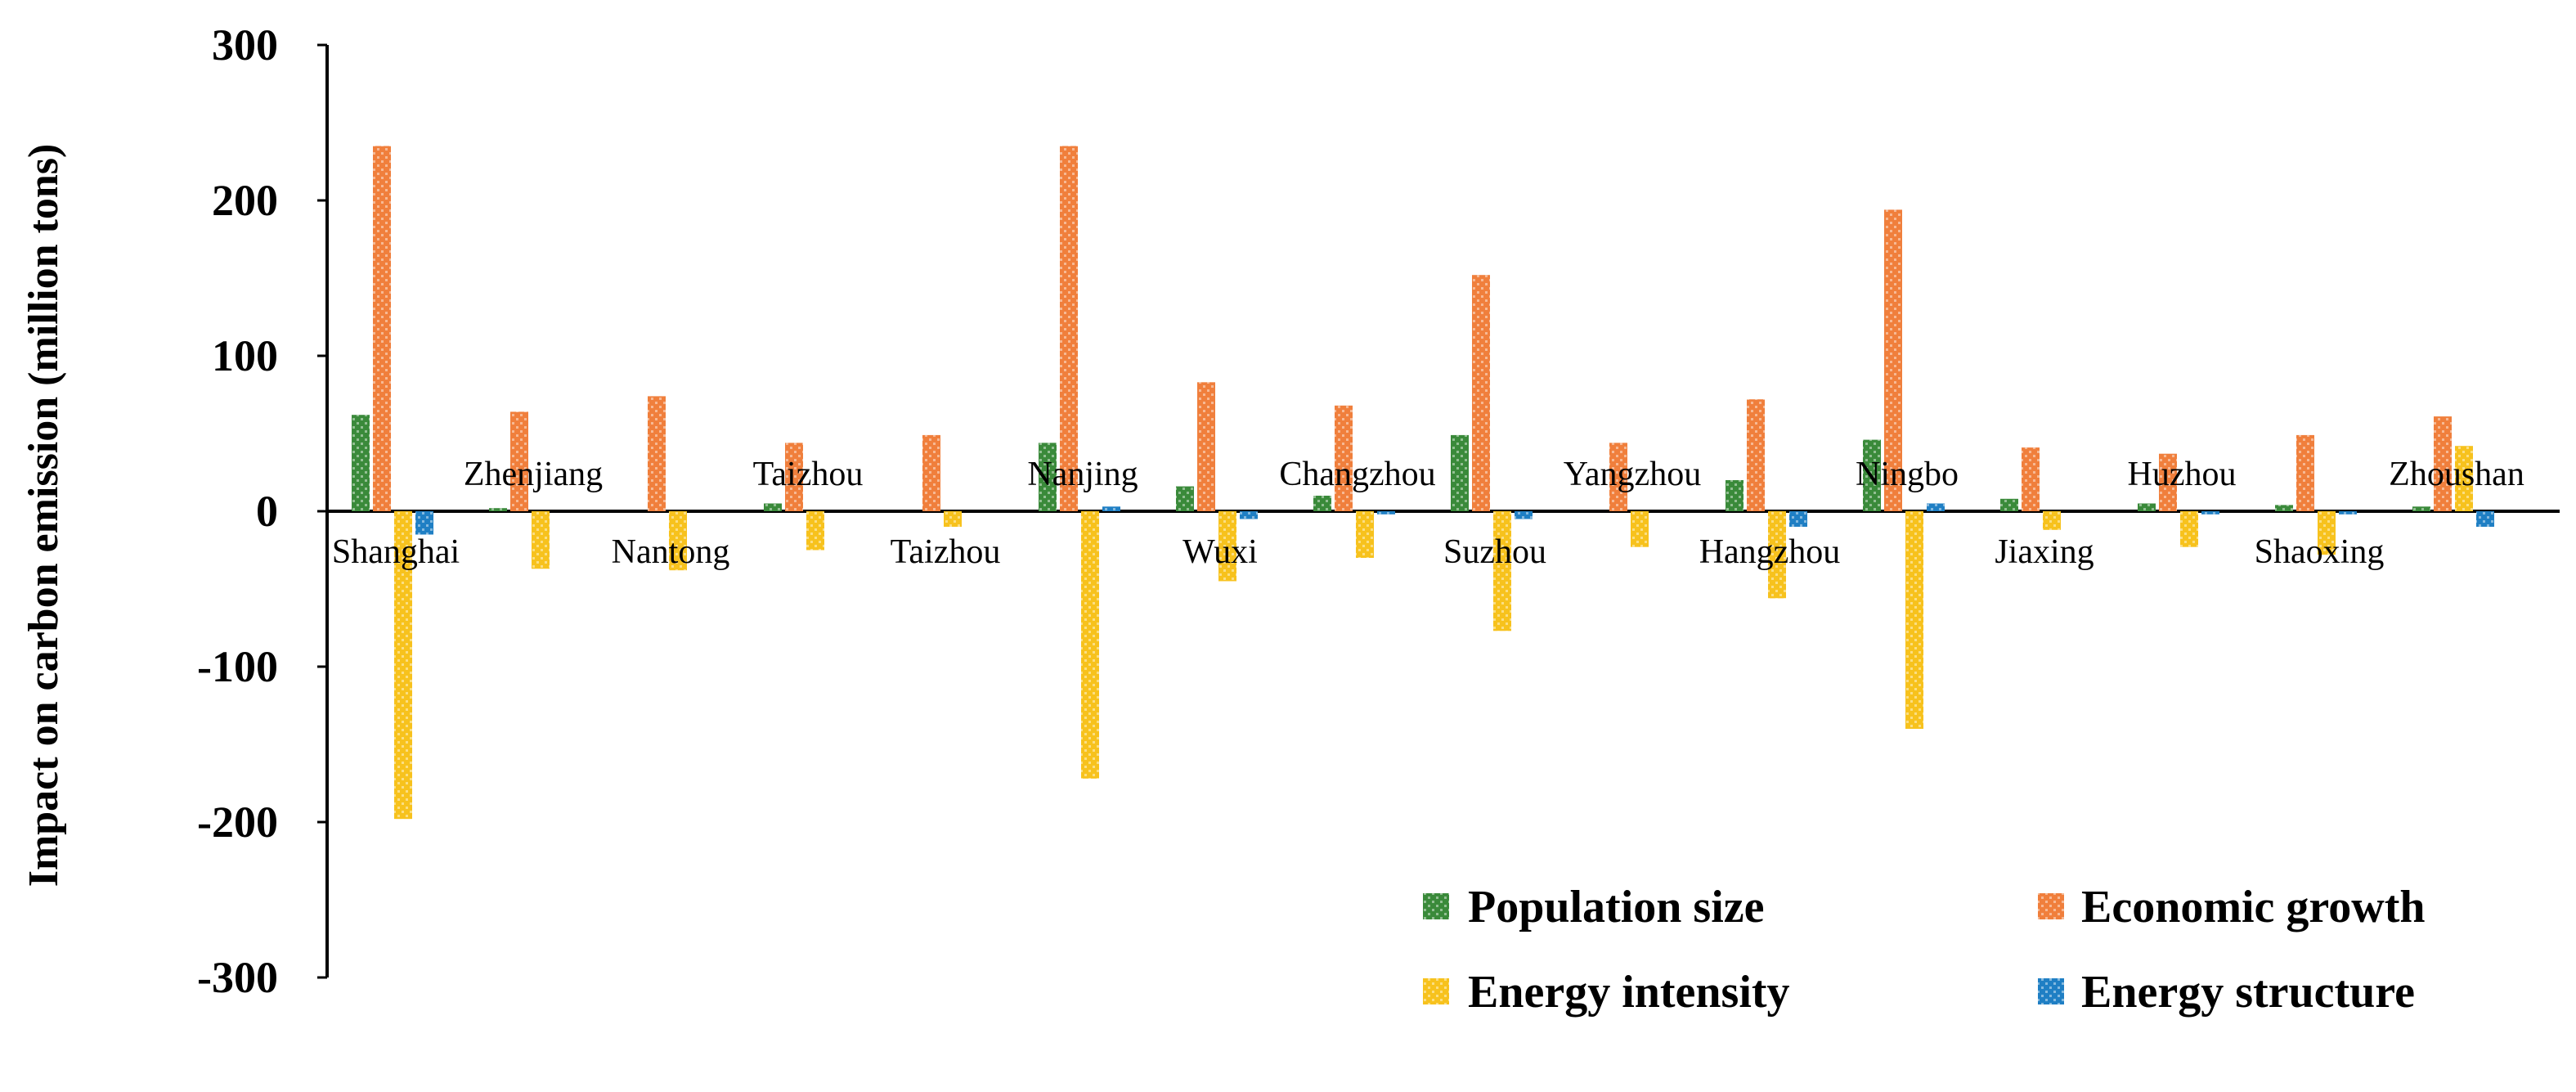 This screenshot has height=1092, width=2576. What do you see at coordinates (1616, 907) in the screenshot?
I see `legend-label-population: Population size` at bounding box center [1616, 907].